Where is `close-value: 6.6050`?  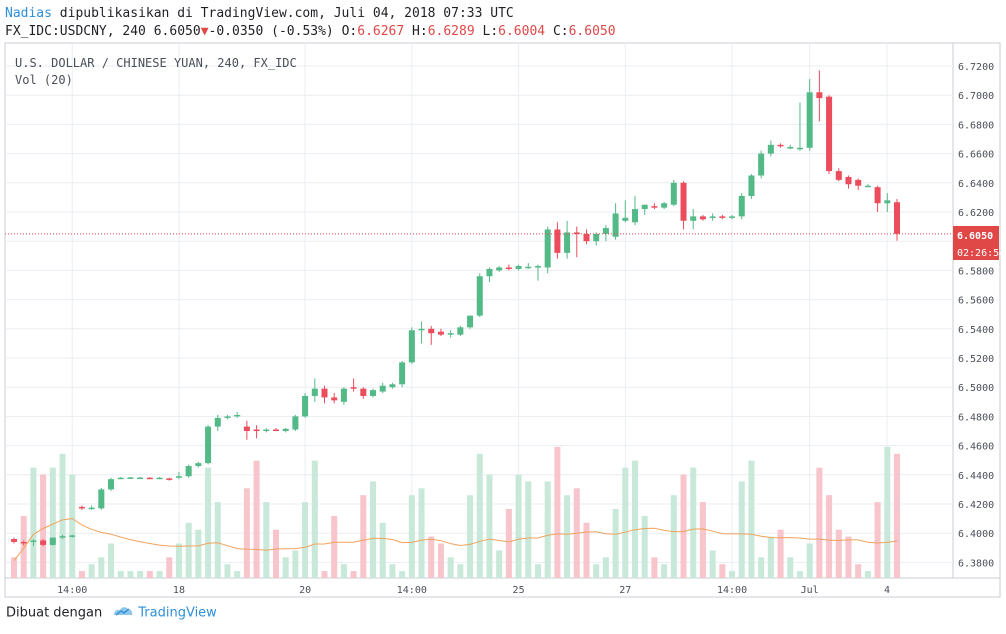
close-value: 6.6050 is located at coordinates (592, 31).